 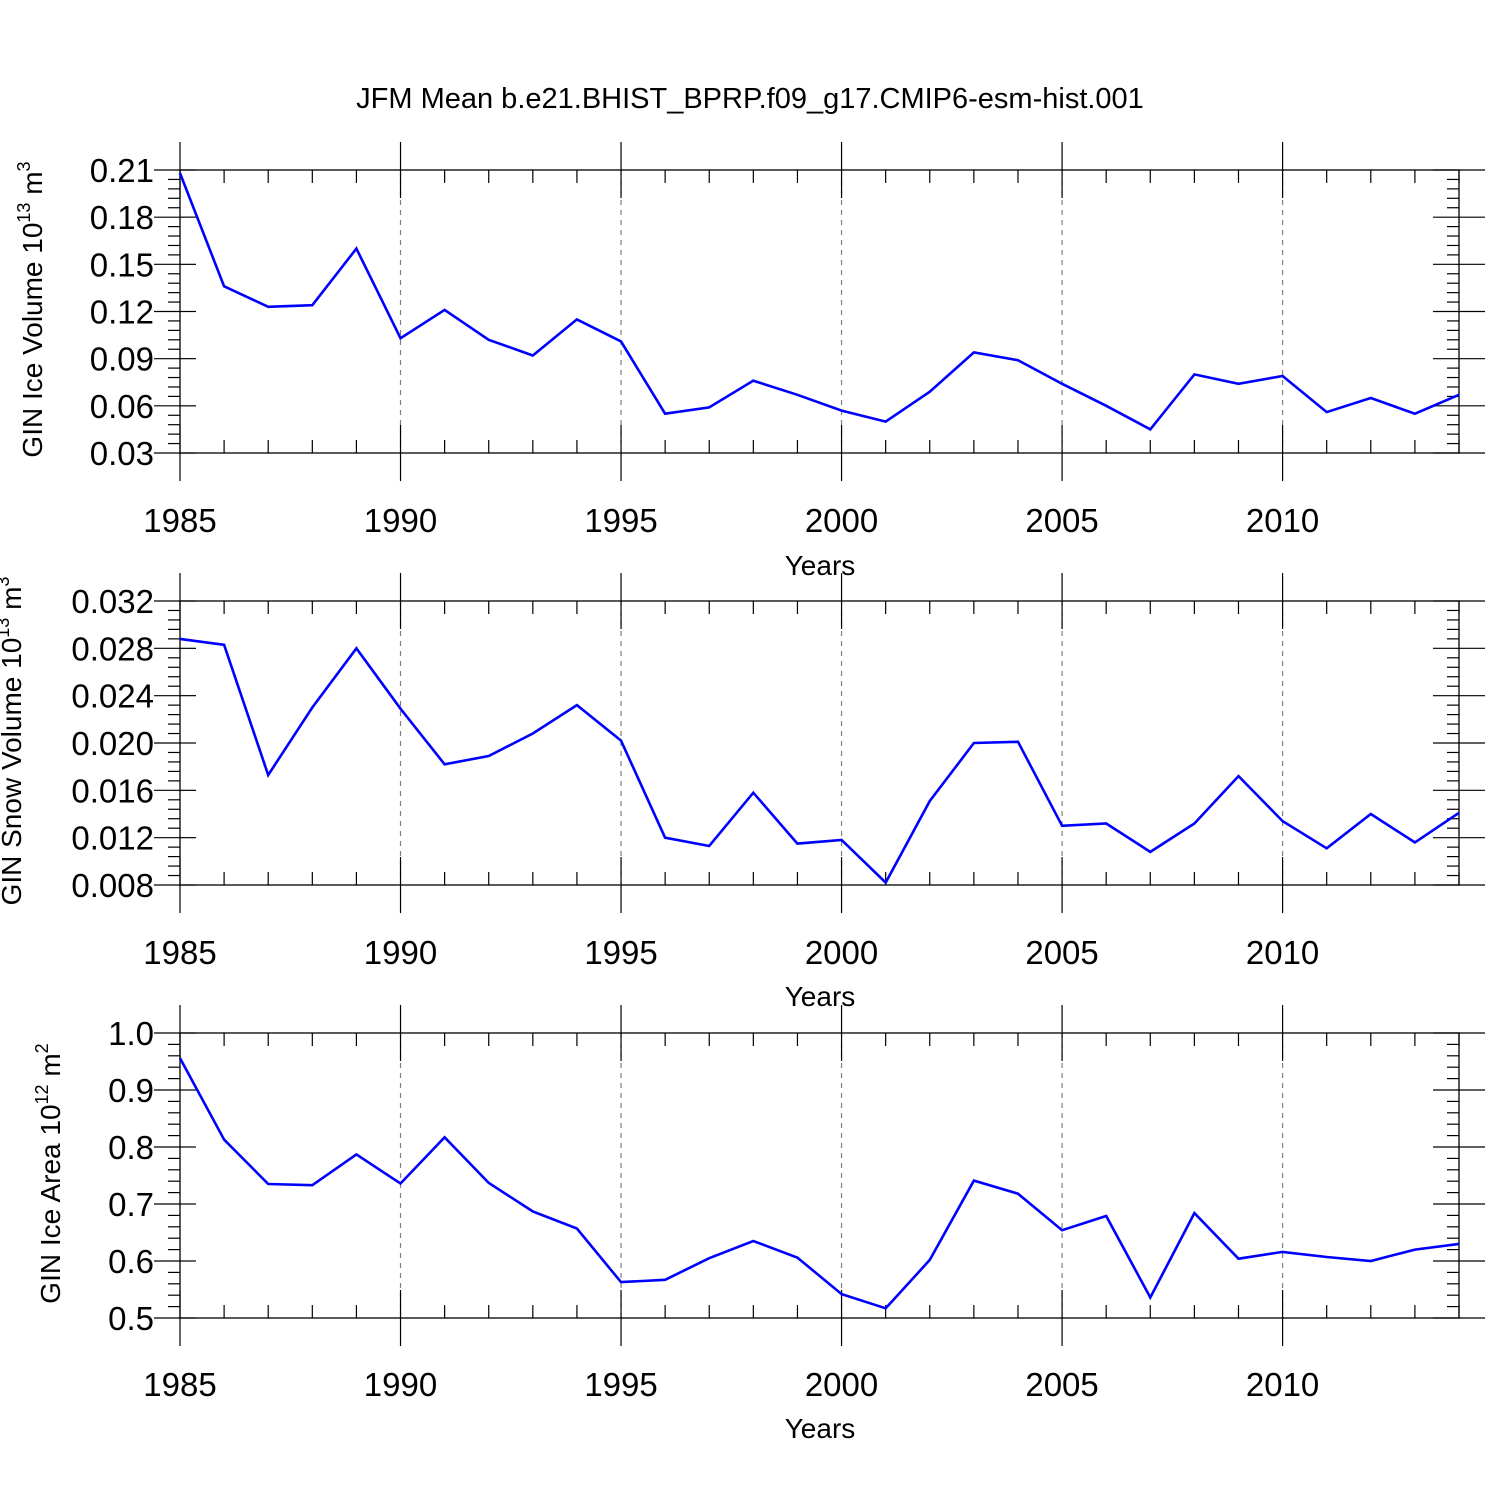 What do you see at coordinates (122, 406) in the screenshot?
I see `y-tick-label: 0.06` at bounding box center [122, 406].